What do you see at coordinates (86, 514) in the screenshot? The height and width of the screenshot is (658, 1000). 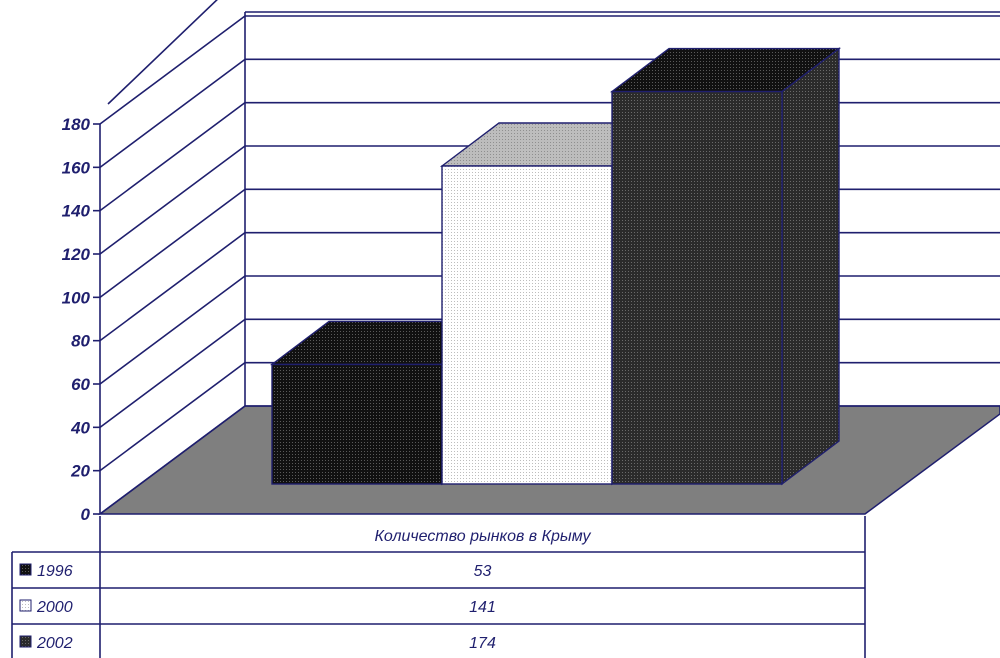 I see `y-tick-label: 0` at bounding box center [86, 514].